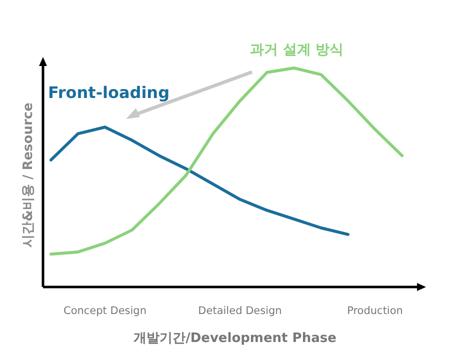 The width and height of the screenshot is (457, 362). Describe the element at coordinates (105, 311) in the screenshot. I see `x-tick-label: Concept Design` at that location.